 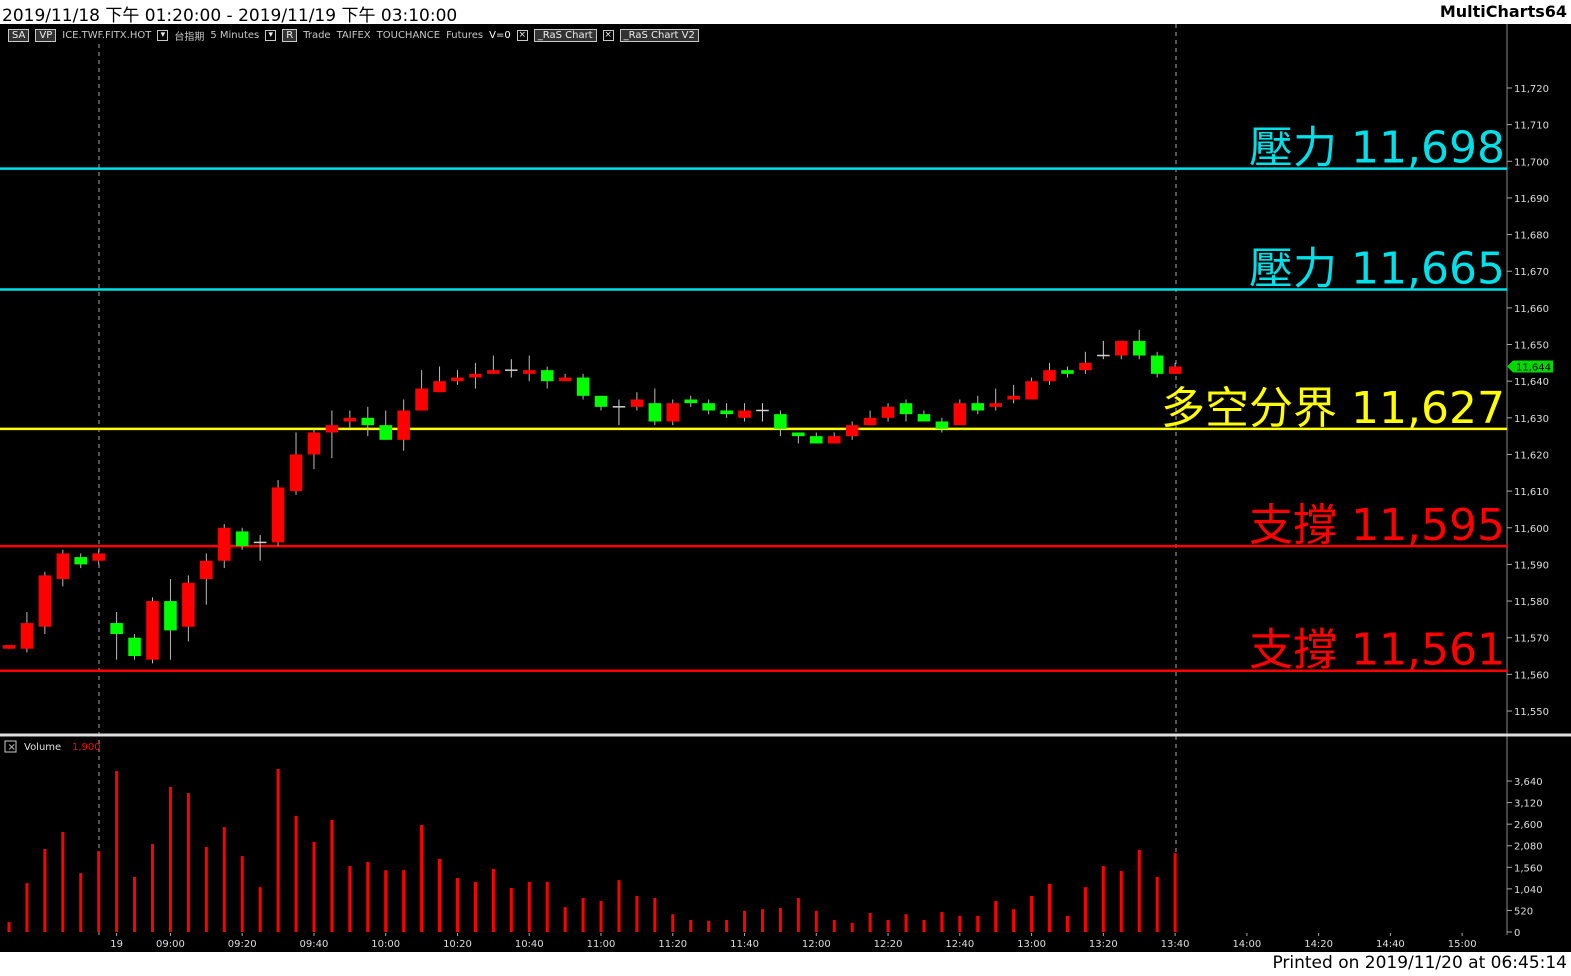 I want to click on x-tick-label: 10:40, so click(x=529, y=944).